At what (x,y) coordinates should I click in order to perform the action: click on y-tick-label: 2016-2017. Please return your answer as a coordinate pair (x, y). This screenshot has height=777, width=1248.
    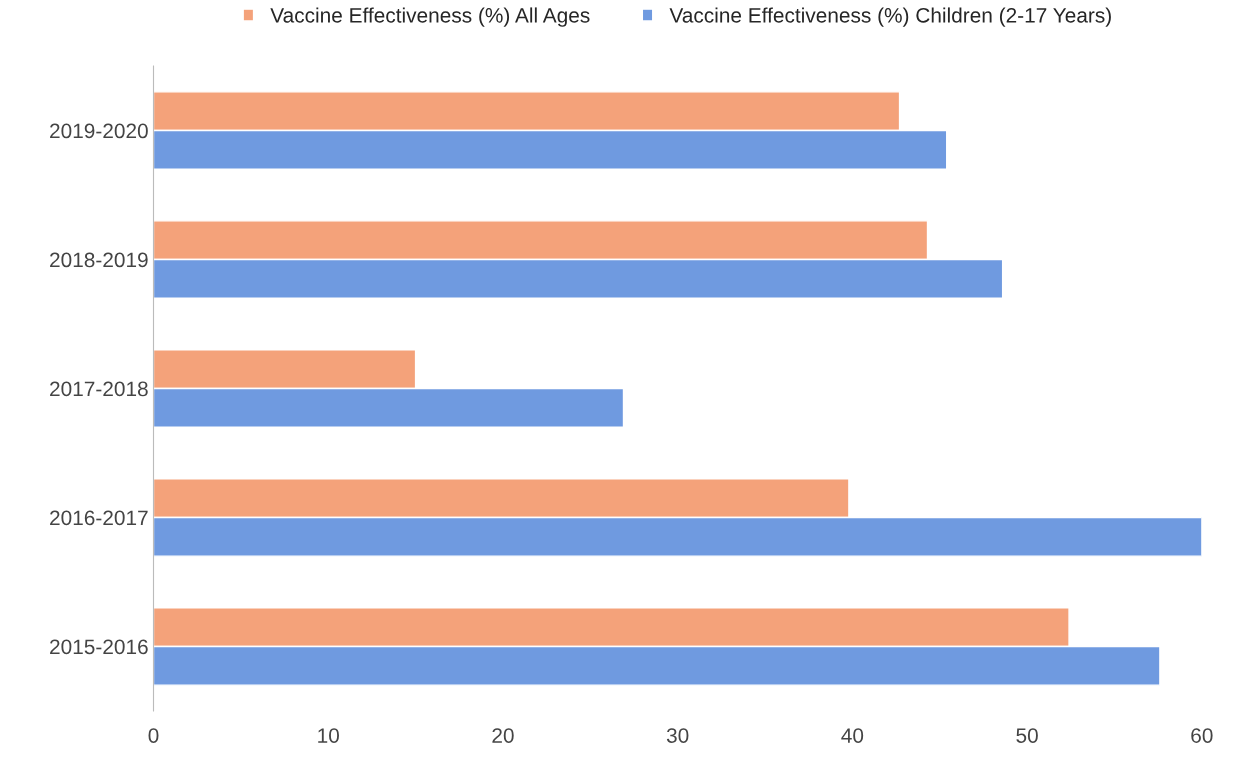
    Looking at the image, I should click on (99, 518).